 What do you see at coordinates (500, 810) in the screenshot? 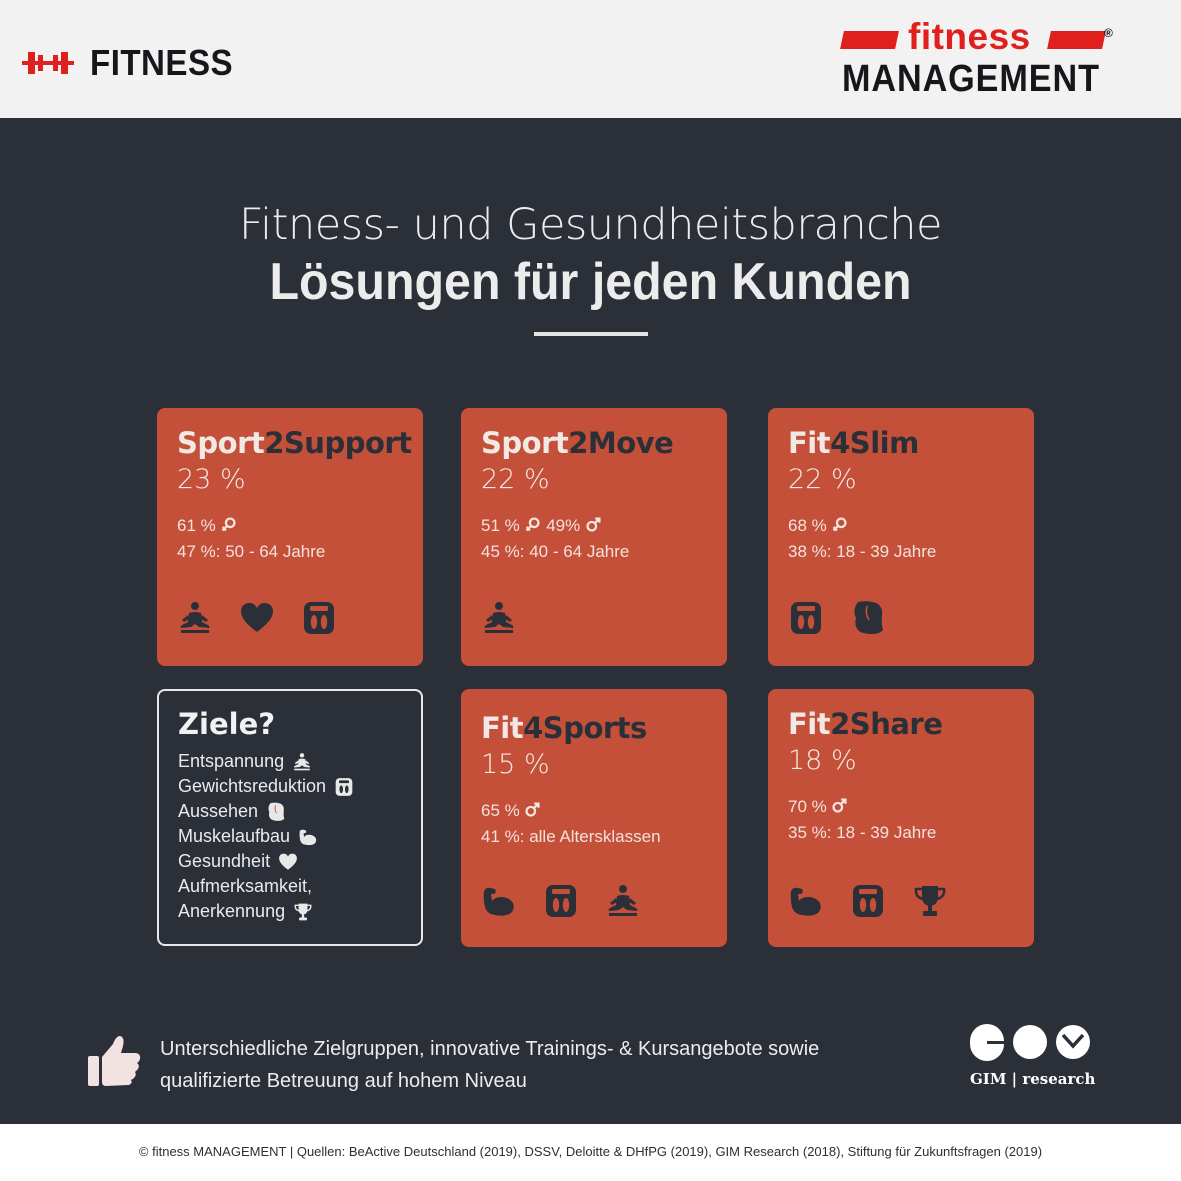
I see `gender-value: 65 %` at bounding box center [500, 810].